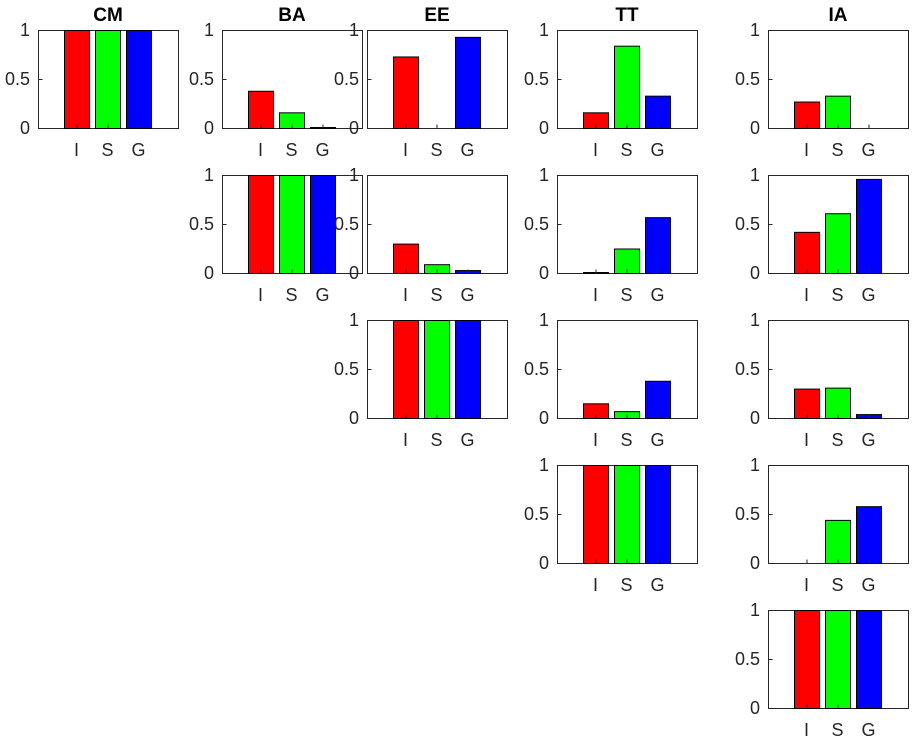 This screenshot has width=916, height=745. I want to click on column-title-ia: IA, so click(838, 15).